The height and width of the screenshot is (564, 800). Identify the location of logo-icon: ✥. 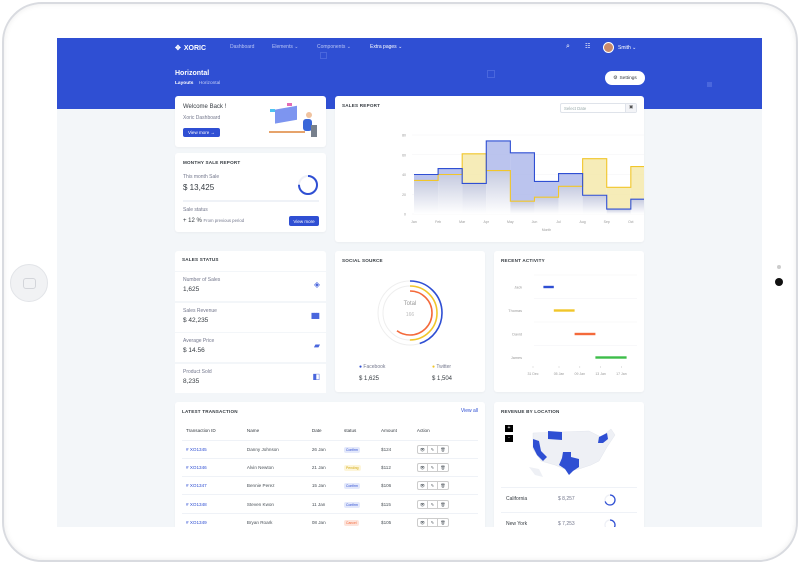
(178, 48).